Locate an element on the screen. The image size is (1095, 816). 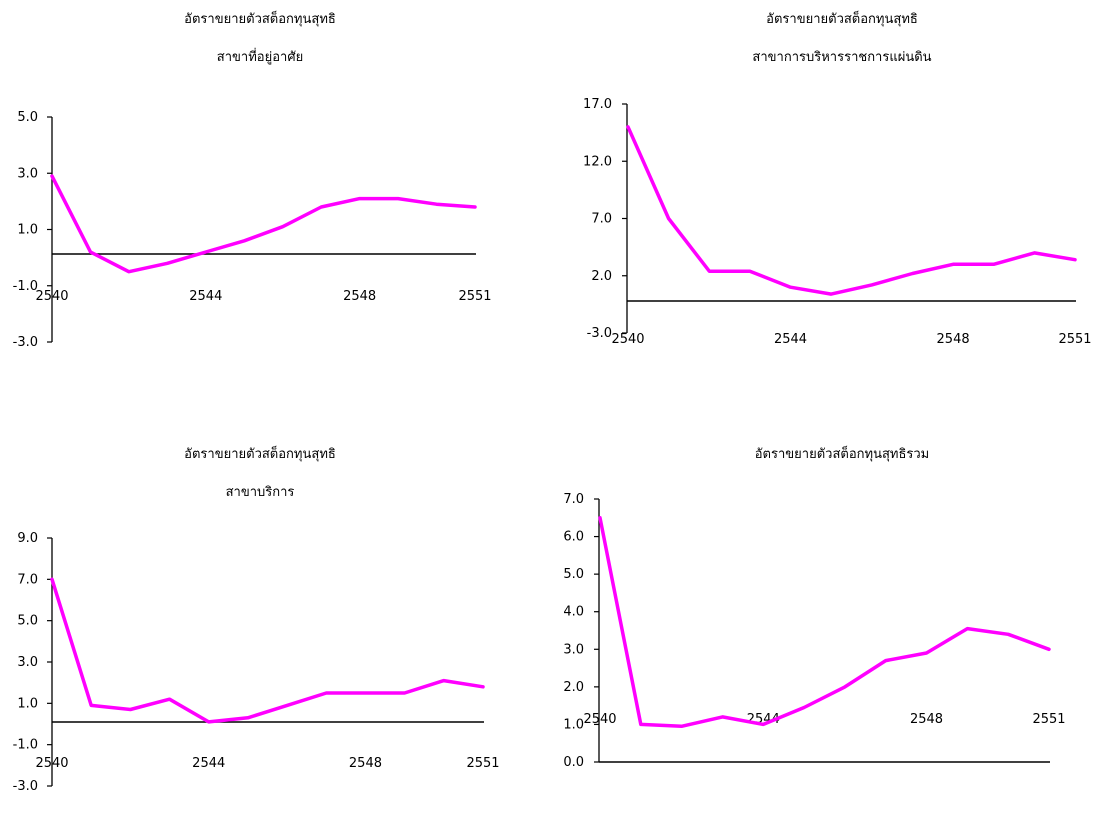
chart-3-y-tick-label: 3.0 is located at coordinates (27, 662).